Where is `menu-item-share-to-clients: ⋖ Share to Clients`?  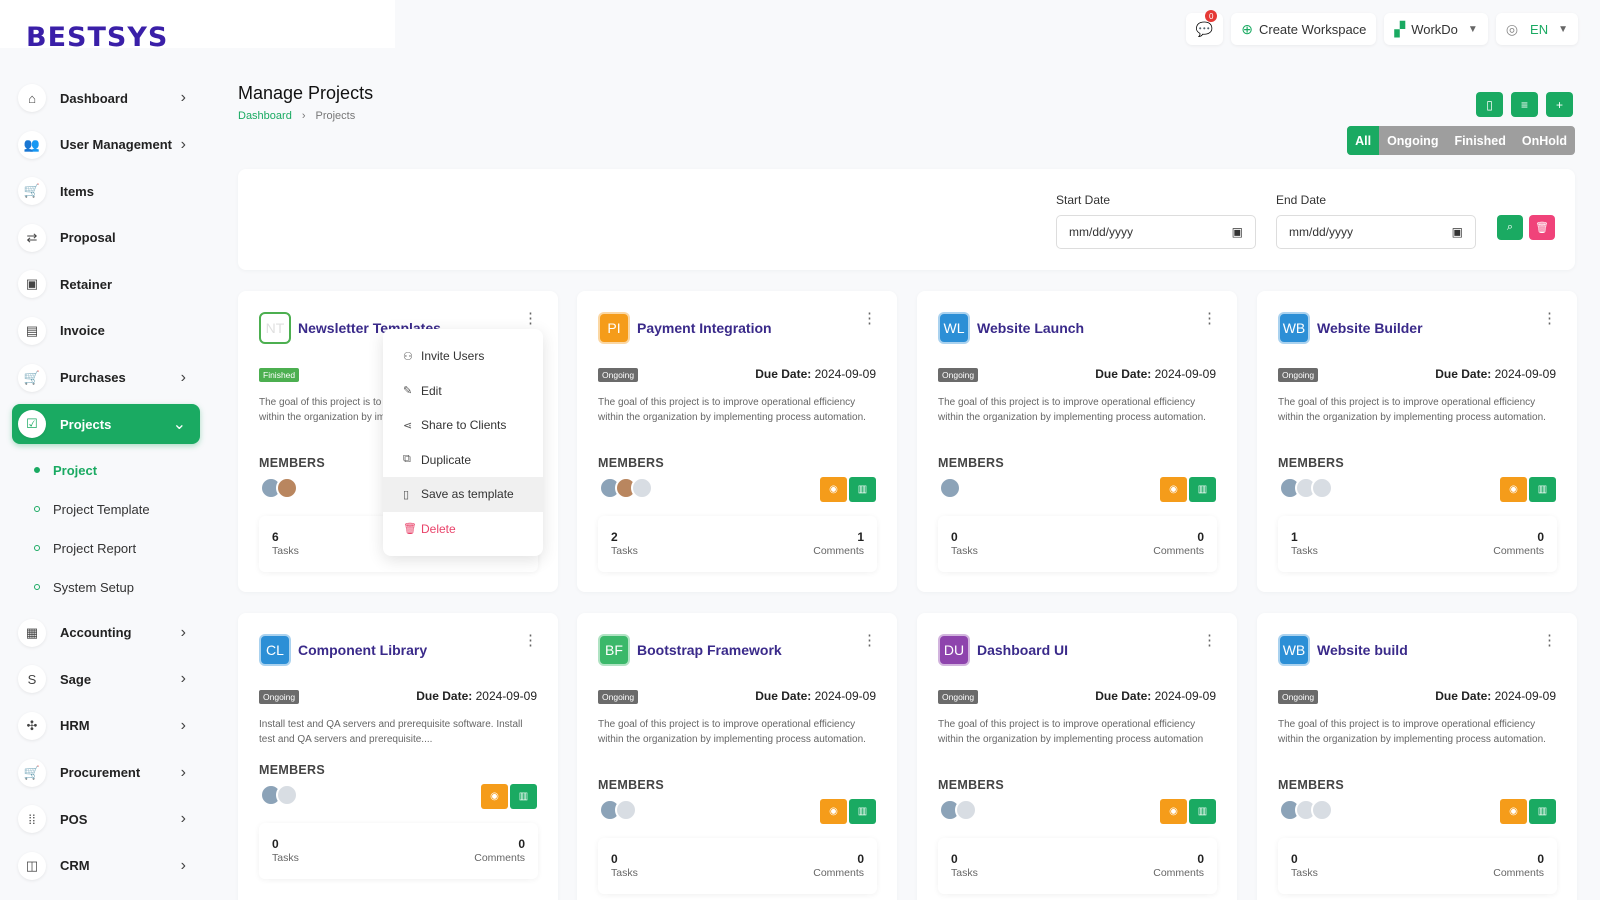
menu-item-share-to-clients: ⋖ Share to Clients is located at coordinates (463, 425).